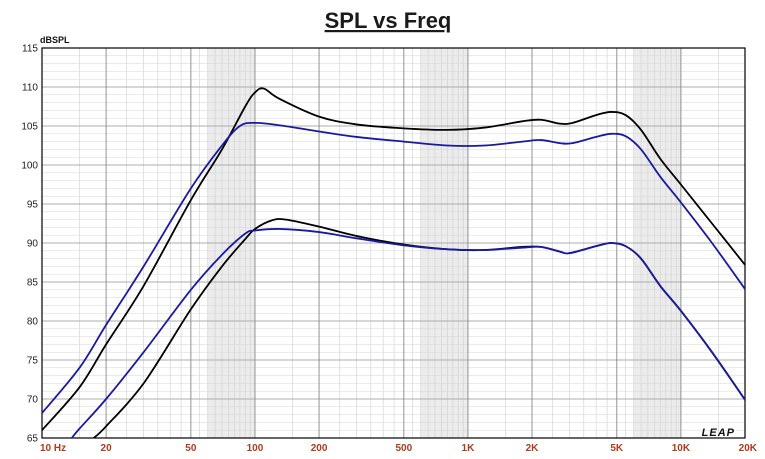 The height and width of the screenshot is (459, 765). I want to click on y-tick-label: 80, so click(33, 322).